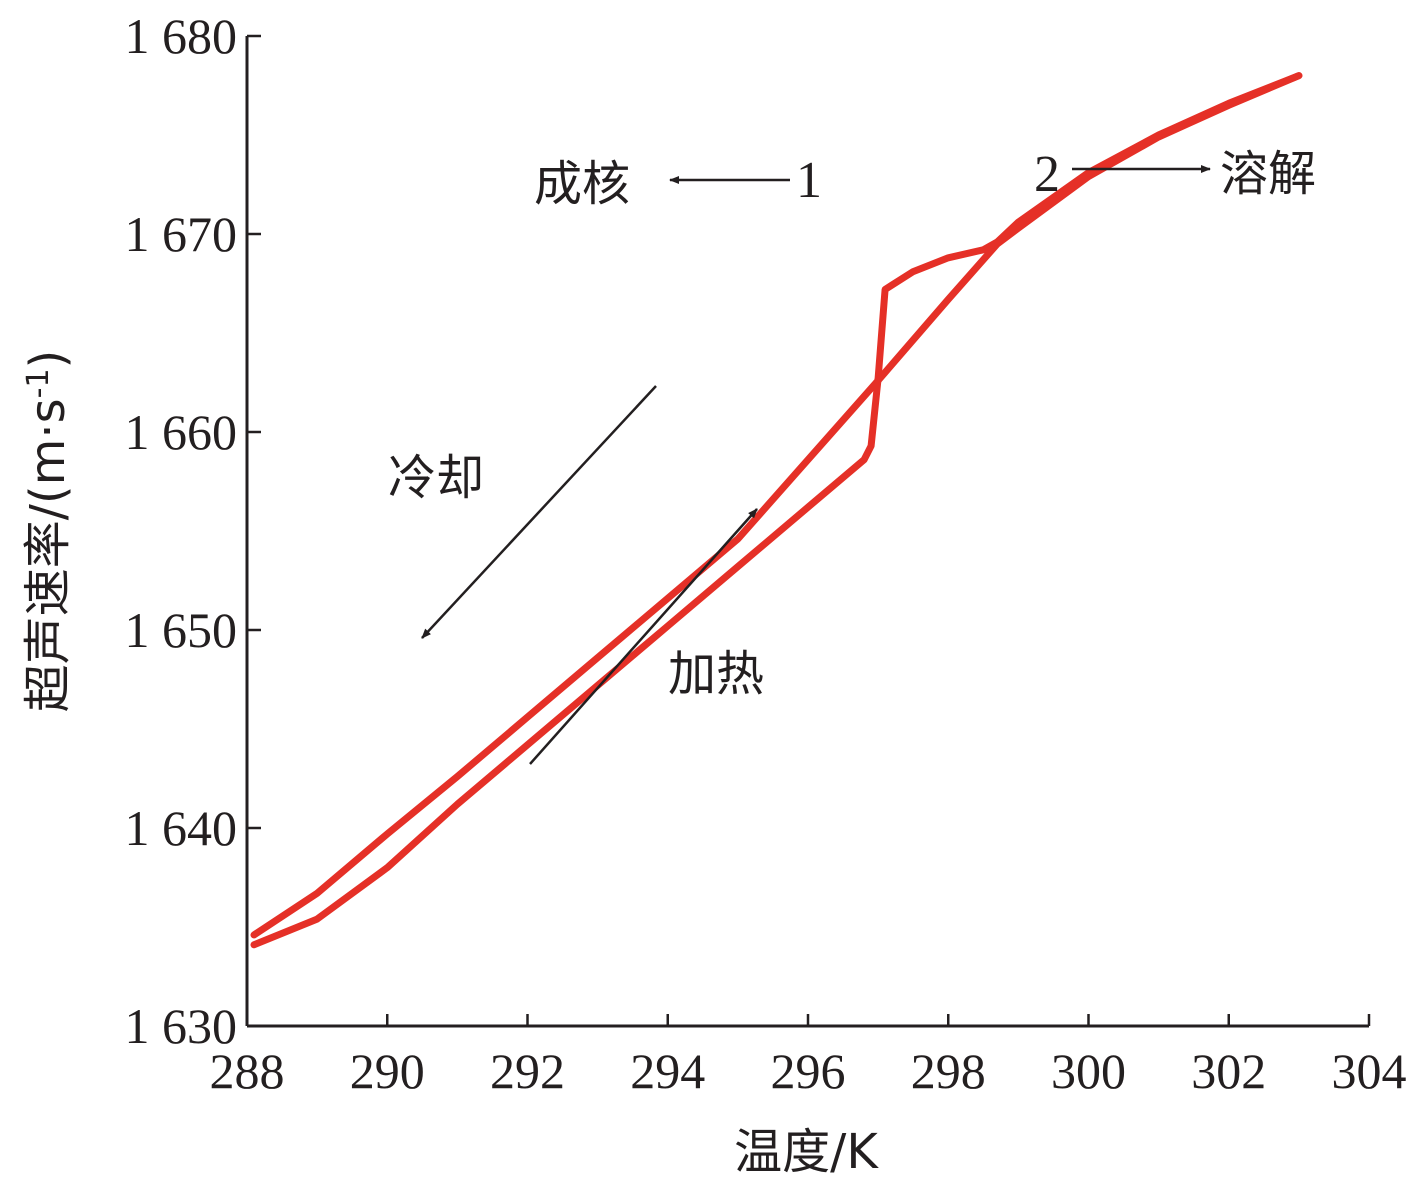 This screenshot has height=1181, width=1417. I want to click on x-tick-label: 288, so click(247, 1071).